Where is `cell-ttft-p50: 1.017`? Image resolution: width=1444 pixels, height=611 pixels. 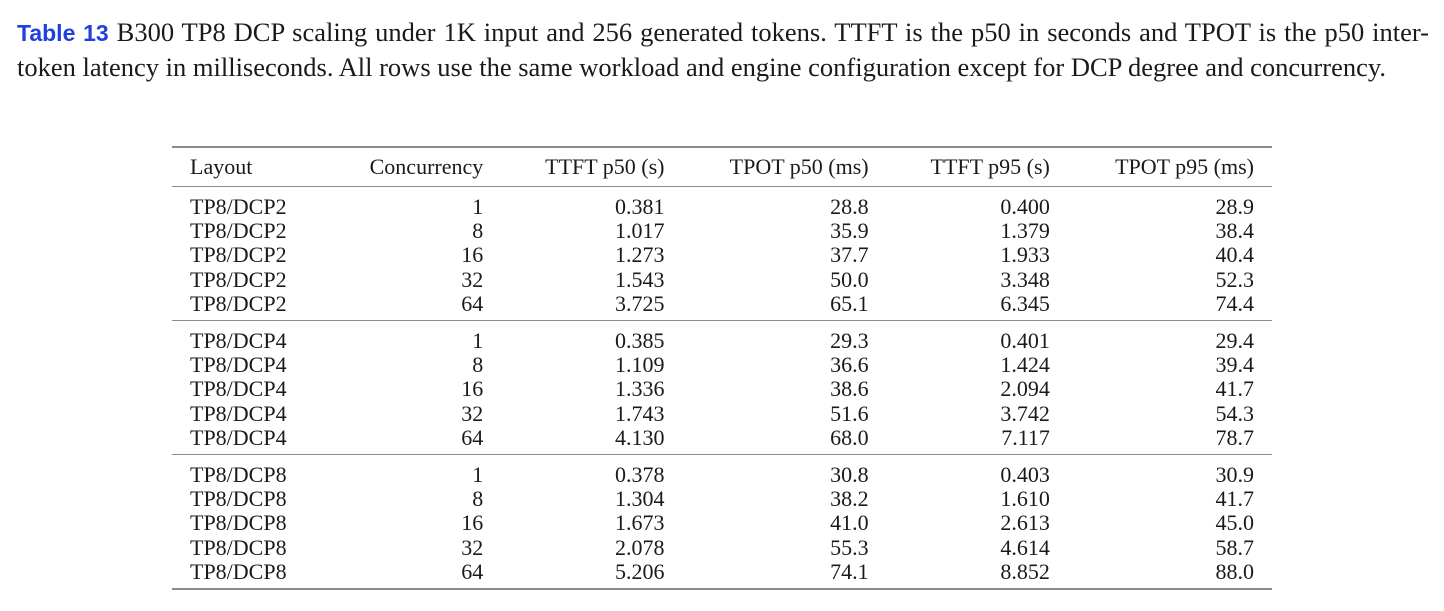 cell-ttft-p50: 1.017 is located at coordinates (640, 231).